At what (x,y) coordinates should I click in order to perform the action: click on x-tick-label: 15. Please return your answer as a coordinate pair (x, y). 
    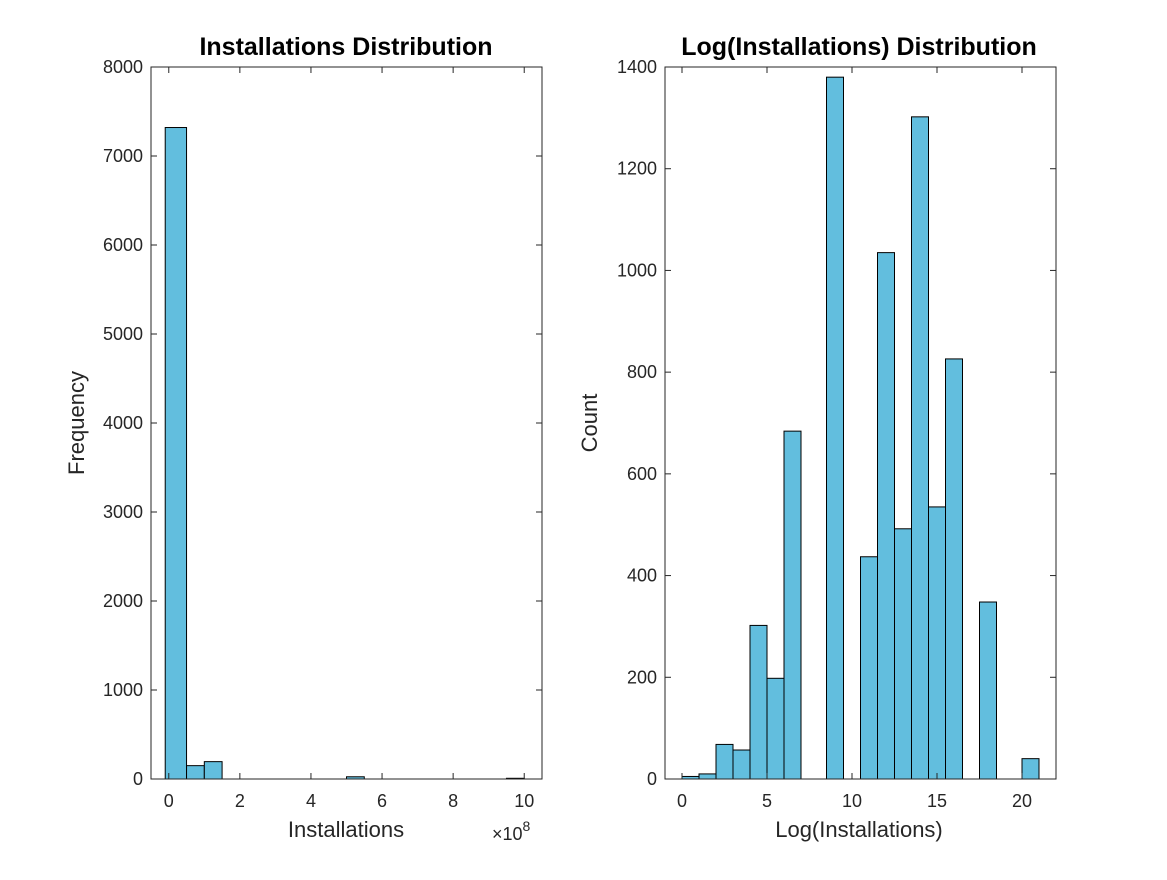
    Looking at the image, I should click on (937, 801).